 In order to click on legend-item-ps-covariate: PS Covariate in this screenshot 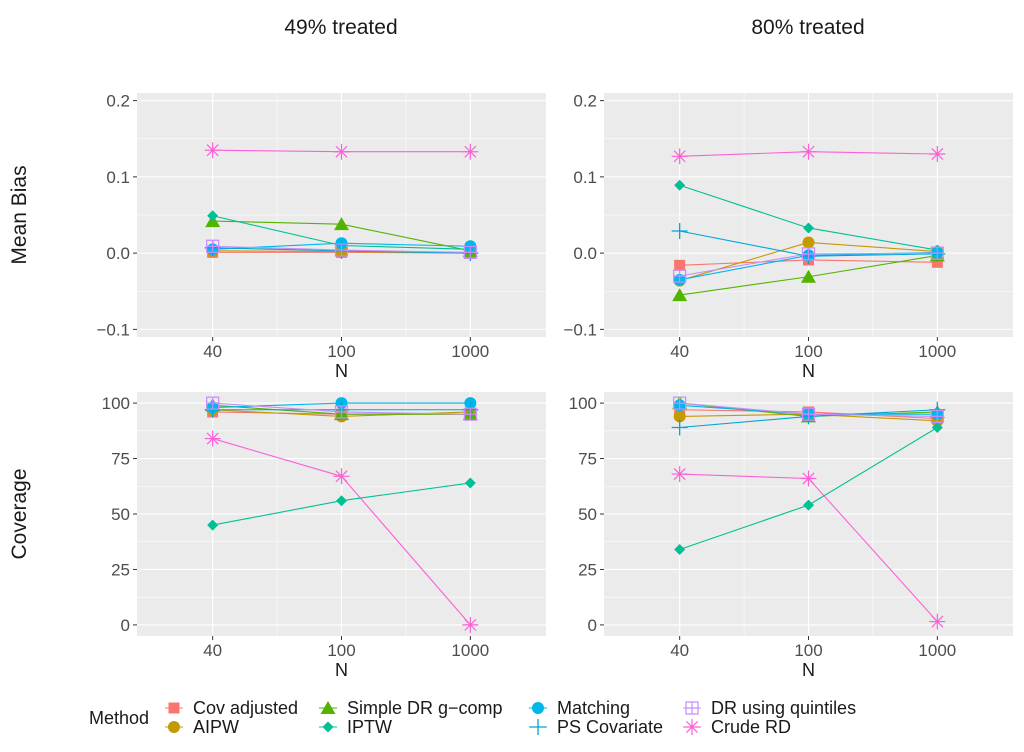, I will do `click(596, 727)`.